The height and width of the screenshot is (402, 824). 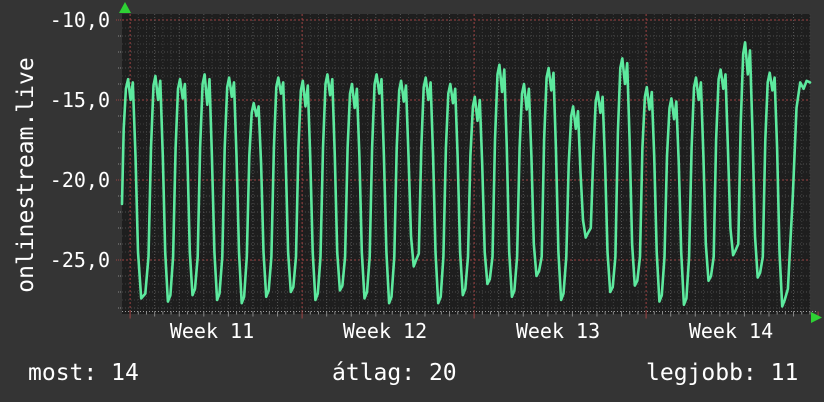 What do you see at coordinates (79, 260) in the screenshot?
I see `y-axis-tick-label: -25,0` at bounding box center [79, 260].